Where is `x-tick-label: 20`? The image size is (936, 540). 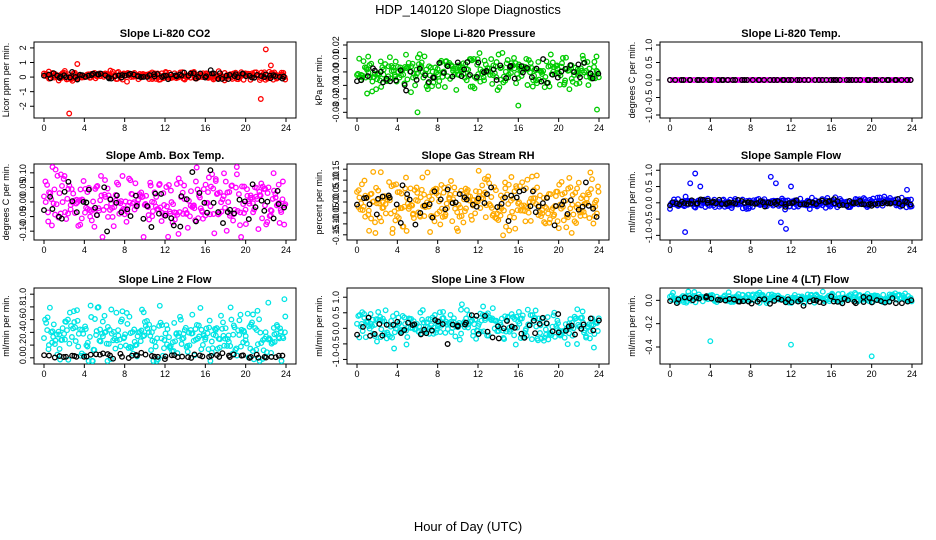 x-tick-label: 20 is located at coordinates (872, 128).